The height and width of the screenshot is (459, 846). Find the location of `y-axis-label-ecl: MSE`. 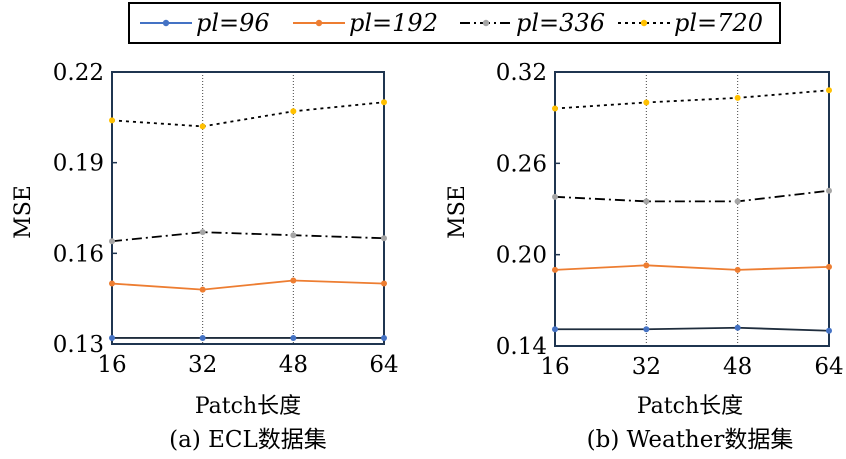

y-axis-label-ecl: MSE is located at coordinates (23, 212).